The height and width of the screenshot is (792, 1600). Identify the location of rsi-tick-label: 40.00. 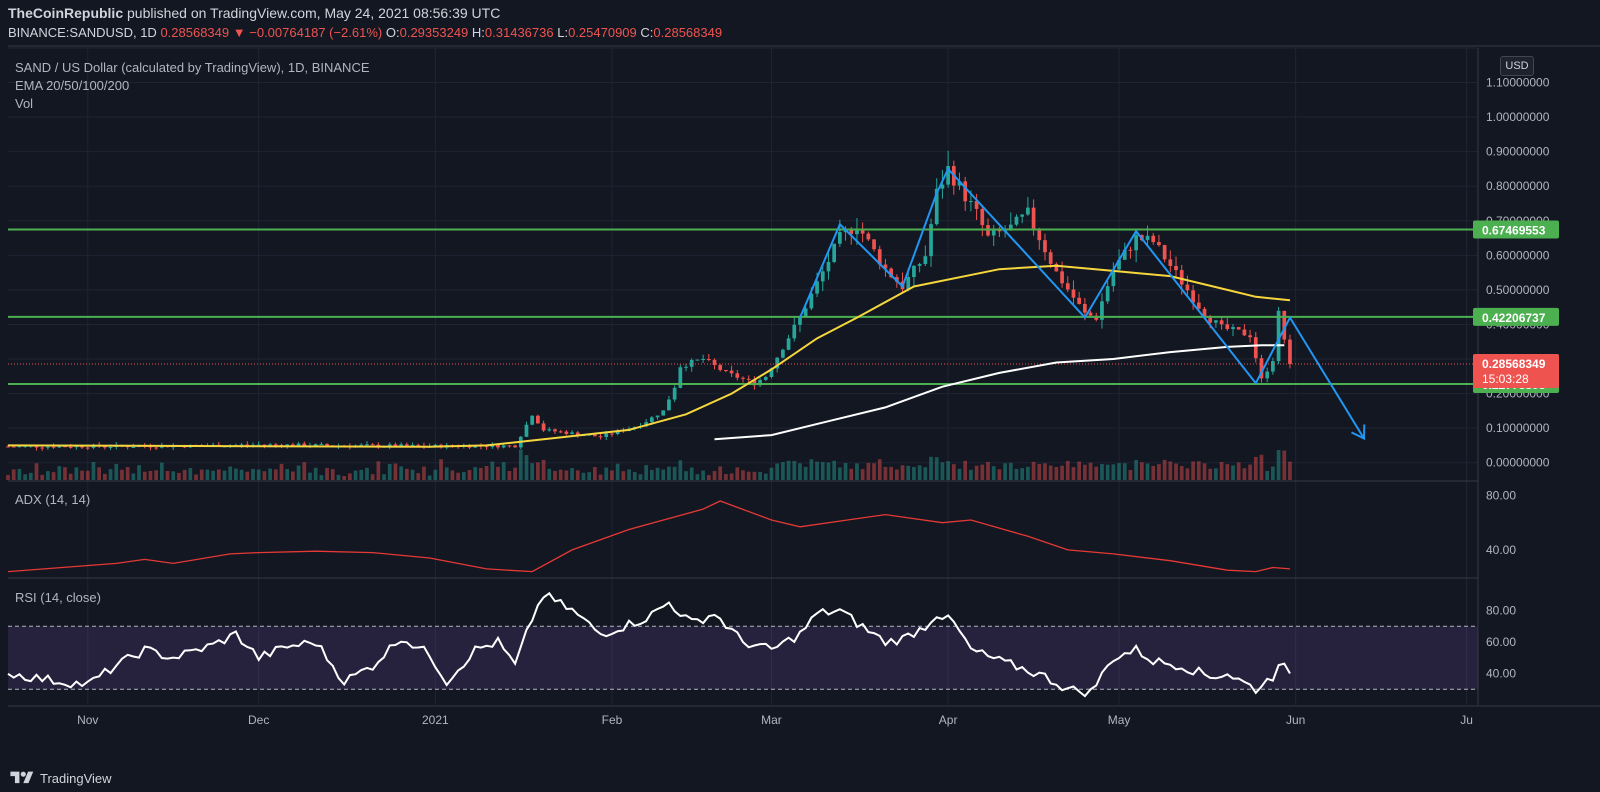
(1501, 674).